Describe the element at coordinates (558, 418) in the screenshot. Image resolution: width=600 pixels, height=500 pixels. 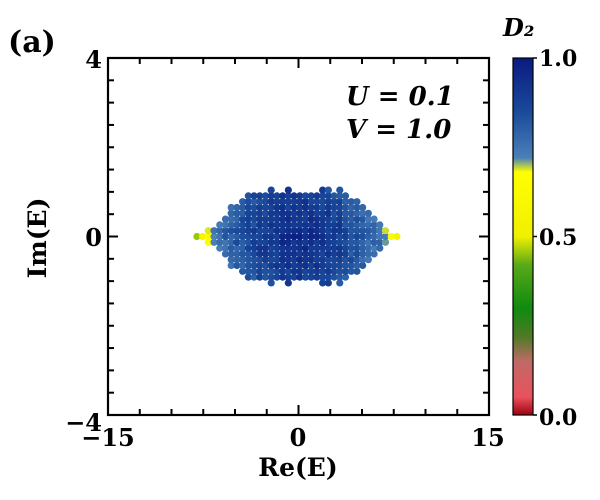
I see `colorbar-tick-label-min: 0.0` at that location.